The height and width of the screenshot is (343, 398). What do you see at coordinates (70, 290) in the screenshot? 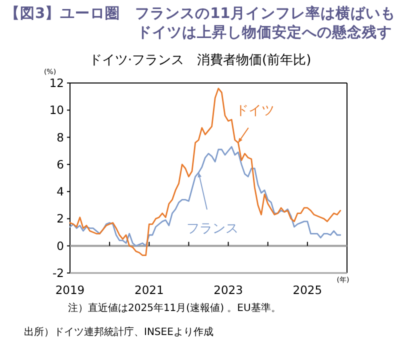
I see `x-tick-label: 2019` at bounding box center [70, 290].